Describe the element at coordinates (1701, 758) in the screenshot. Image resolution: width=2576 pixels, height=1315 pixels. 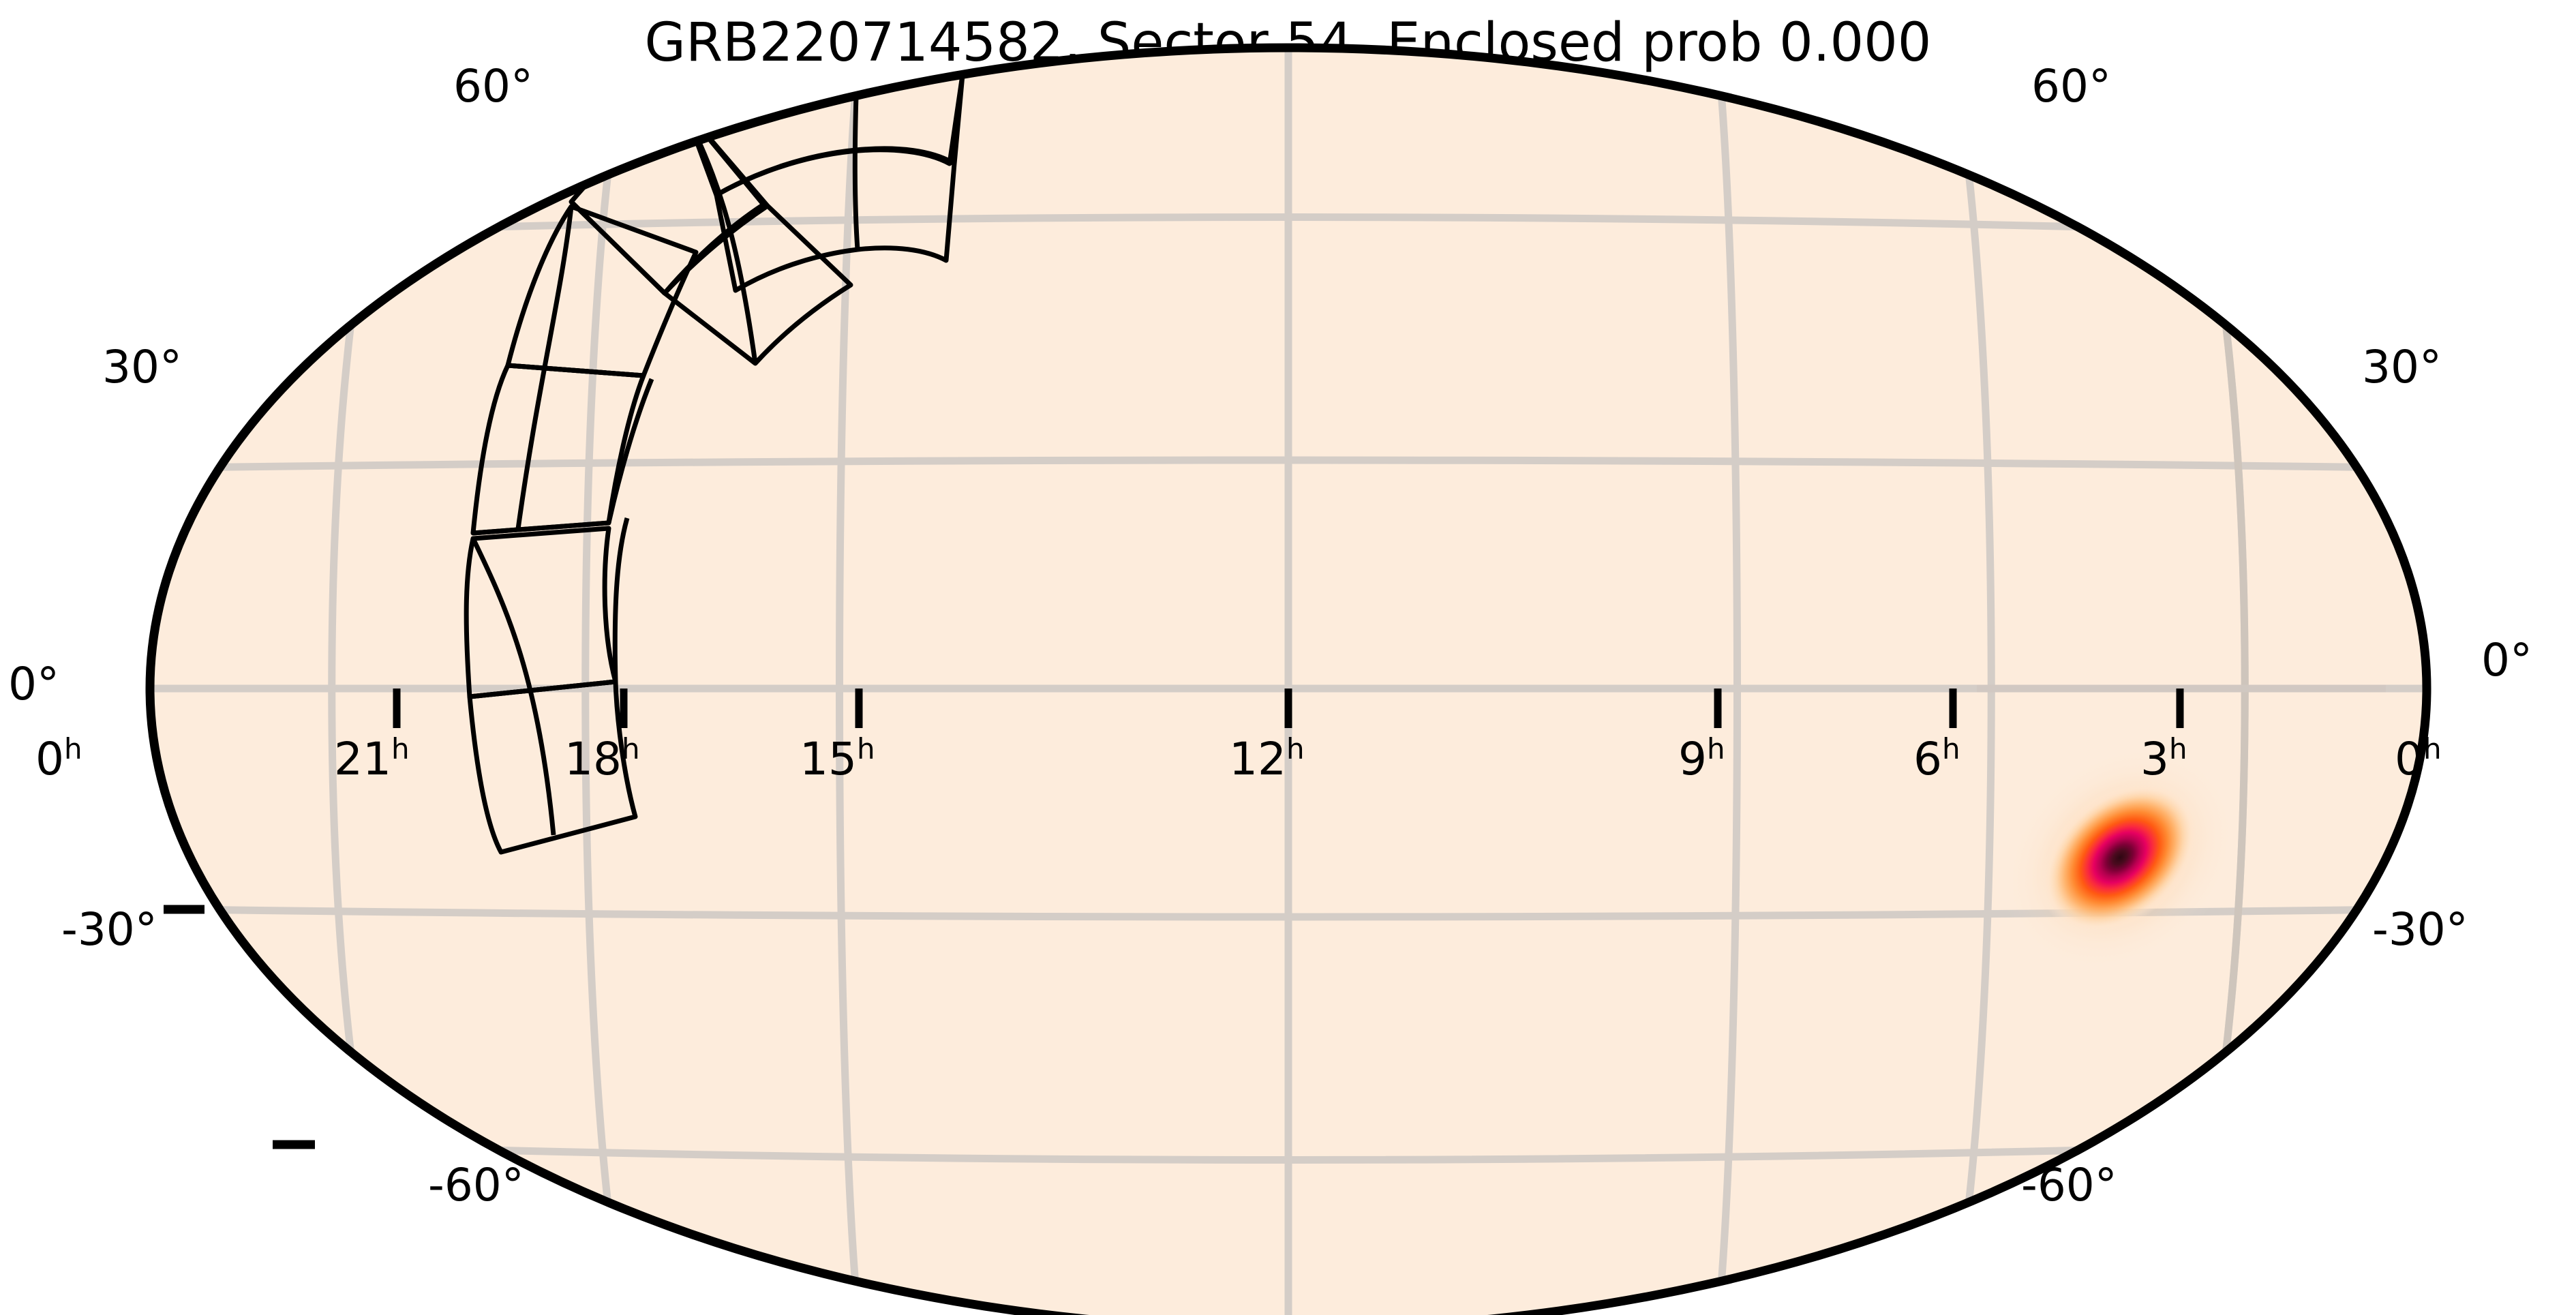
I see `ra-tick-label-9h: 9h` at that location.